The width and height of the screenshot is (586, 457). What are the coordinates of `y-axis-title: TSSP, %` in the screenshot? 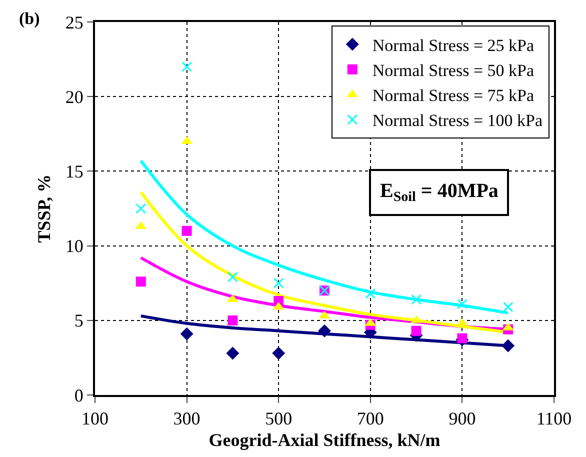 It's located at (44, 208).